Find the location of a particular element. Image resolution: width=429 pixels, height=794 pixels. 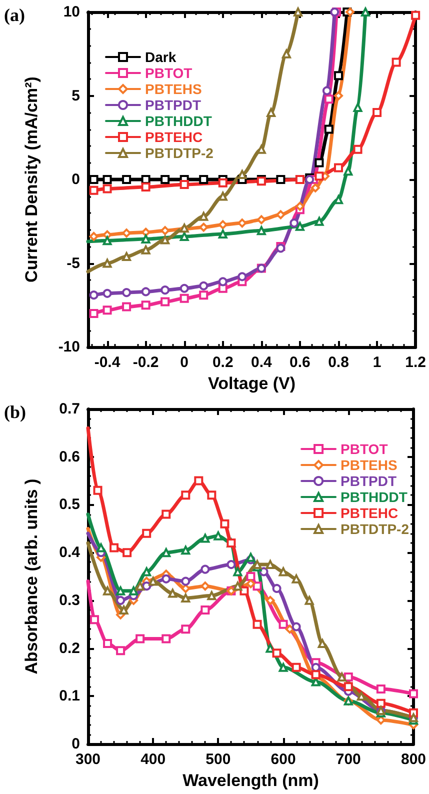

x-tick-label: -0.4 is located at coordinates (107, 362).